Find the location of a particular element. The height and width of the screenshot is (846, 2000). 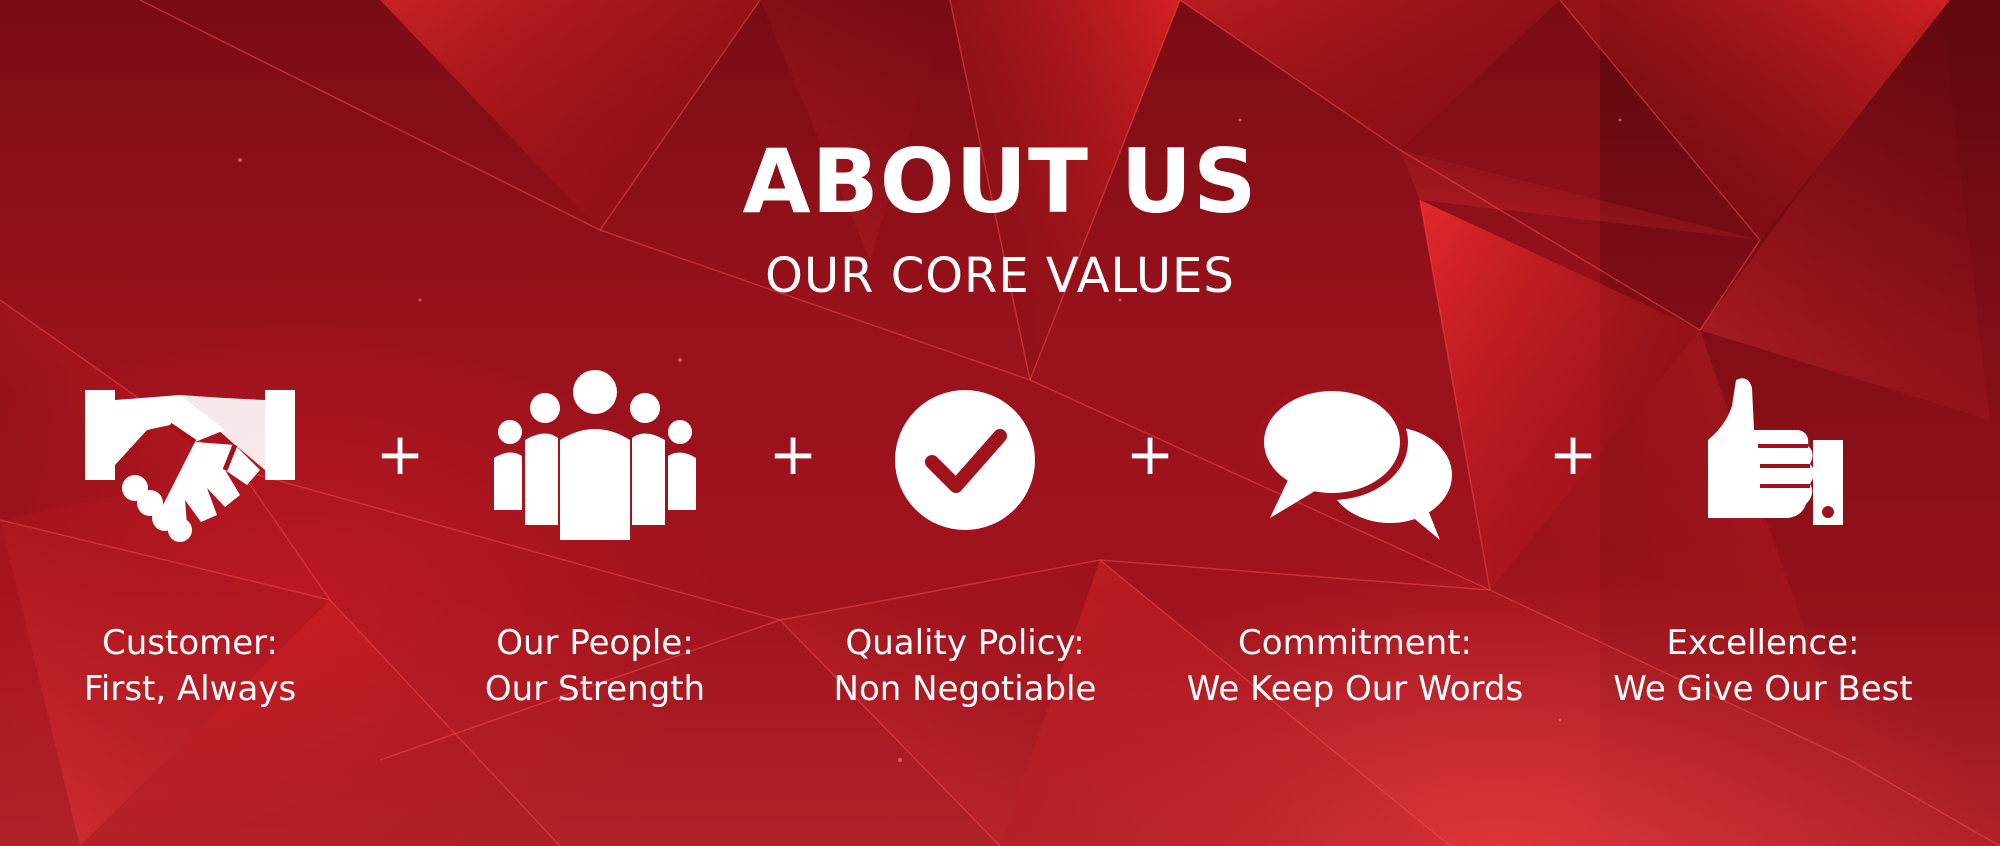

thumbs-up-icon is located at coordinates (1775, 451).